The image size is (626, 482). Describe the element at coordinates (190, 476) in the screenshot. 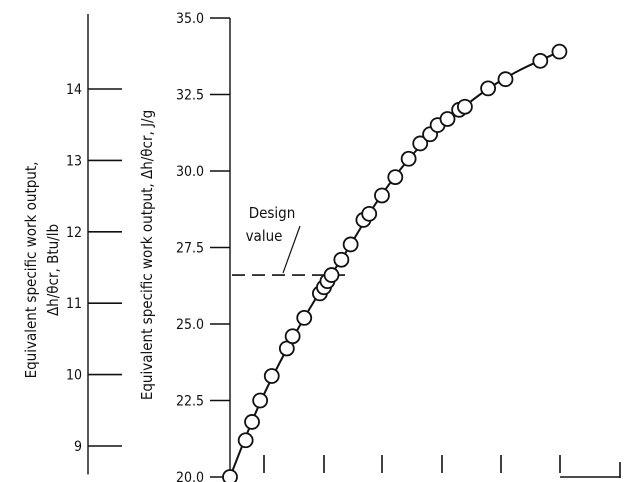

I see `joule-tick-label: 20.0` at that location.